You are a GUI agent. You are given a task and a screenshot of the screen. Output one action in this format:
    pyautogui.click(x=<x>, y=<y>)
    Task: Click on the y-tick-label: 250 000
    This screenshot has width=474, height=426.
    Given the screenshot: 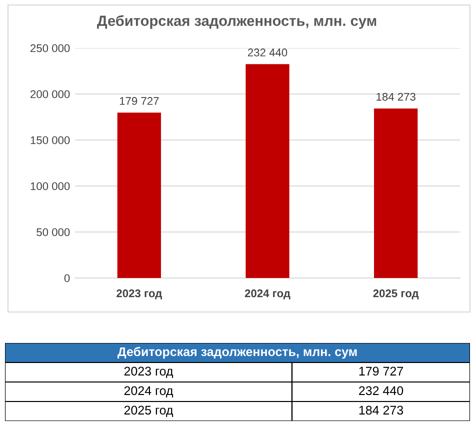 What is the action you would take?
    pyautogui.click(x=50, y=48)
    